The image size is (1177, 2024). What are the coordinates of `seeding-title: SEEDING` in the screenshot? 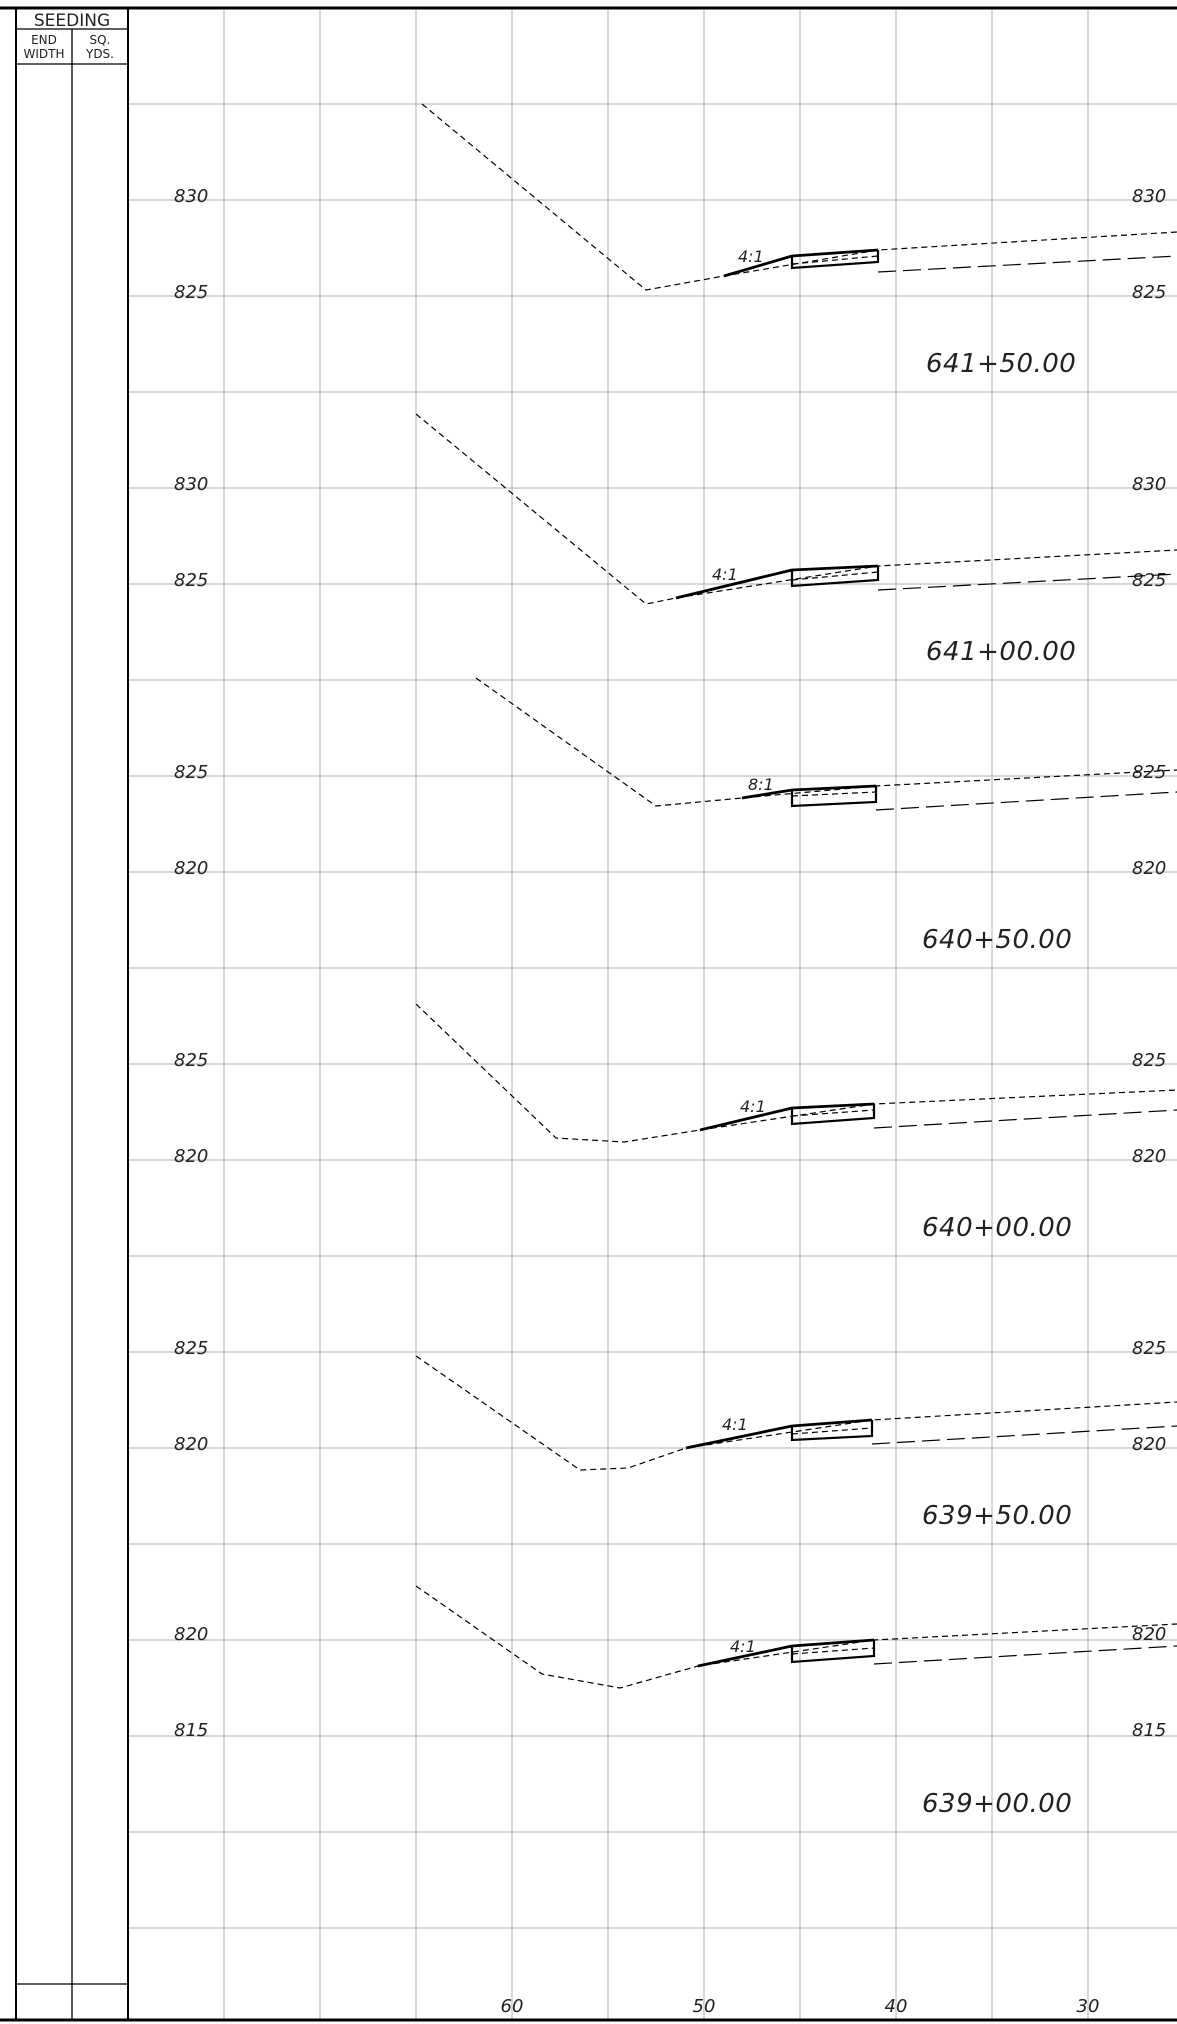 It's located at (72, 21).